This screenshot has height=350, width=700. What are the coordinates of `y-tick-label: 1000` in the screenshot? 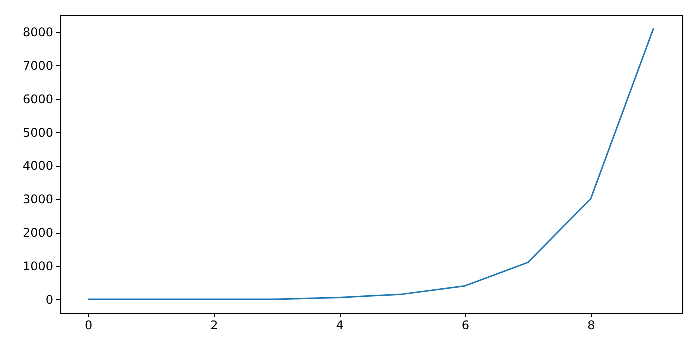 It's located at (38, 267).